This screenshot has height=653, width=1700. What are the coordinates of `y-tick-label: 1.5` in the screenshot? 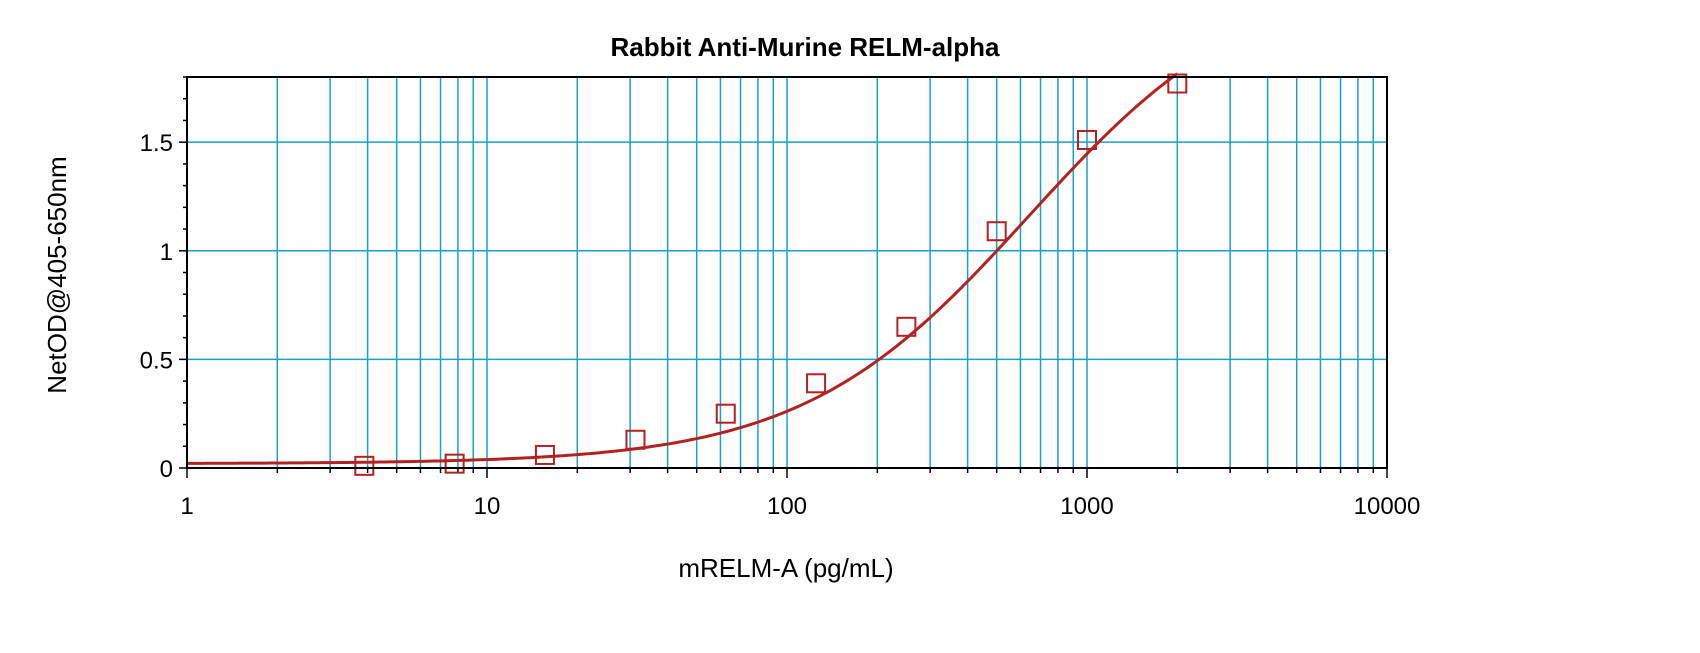 It's located at (156, 143).